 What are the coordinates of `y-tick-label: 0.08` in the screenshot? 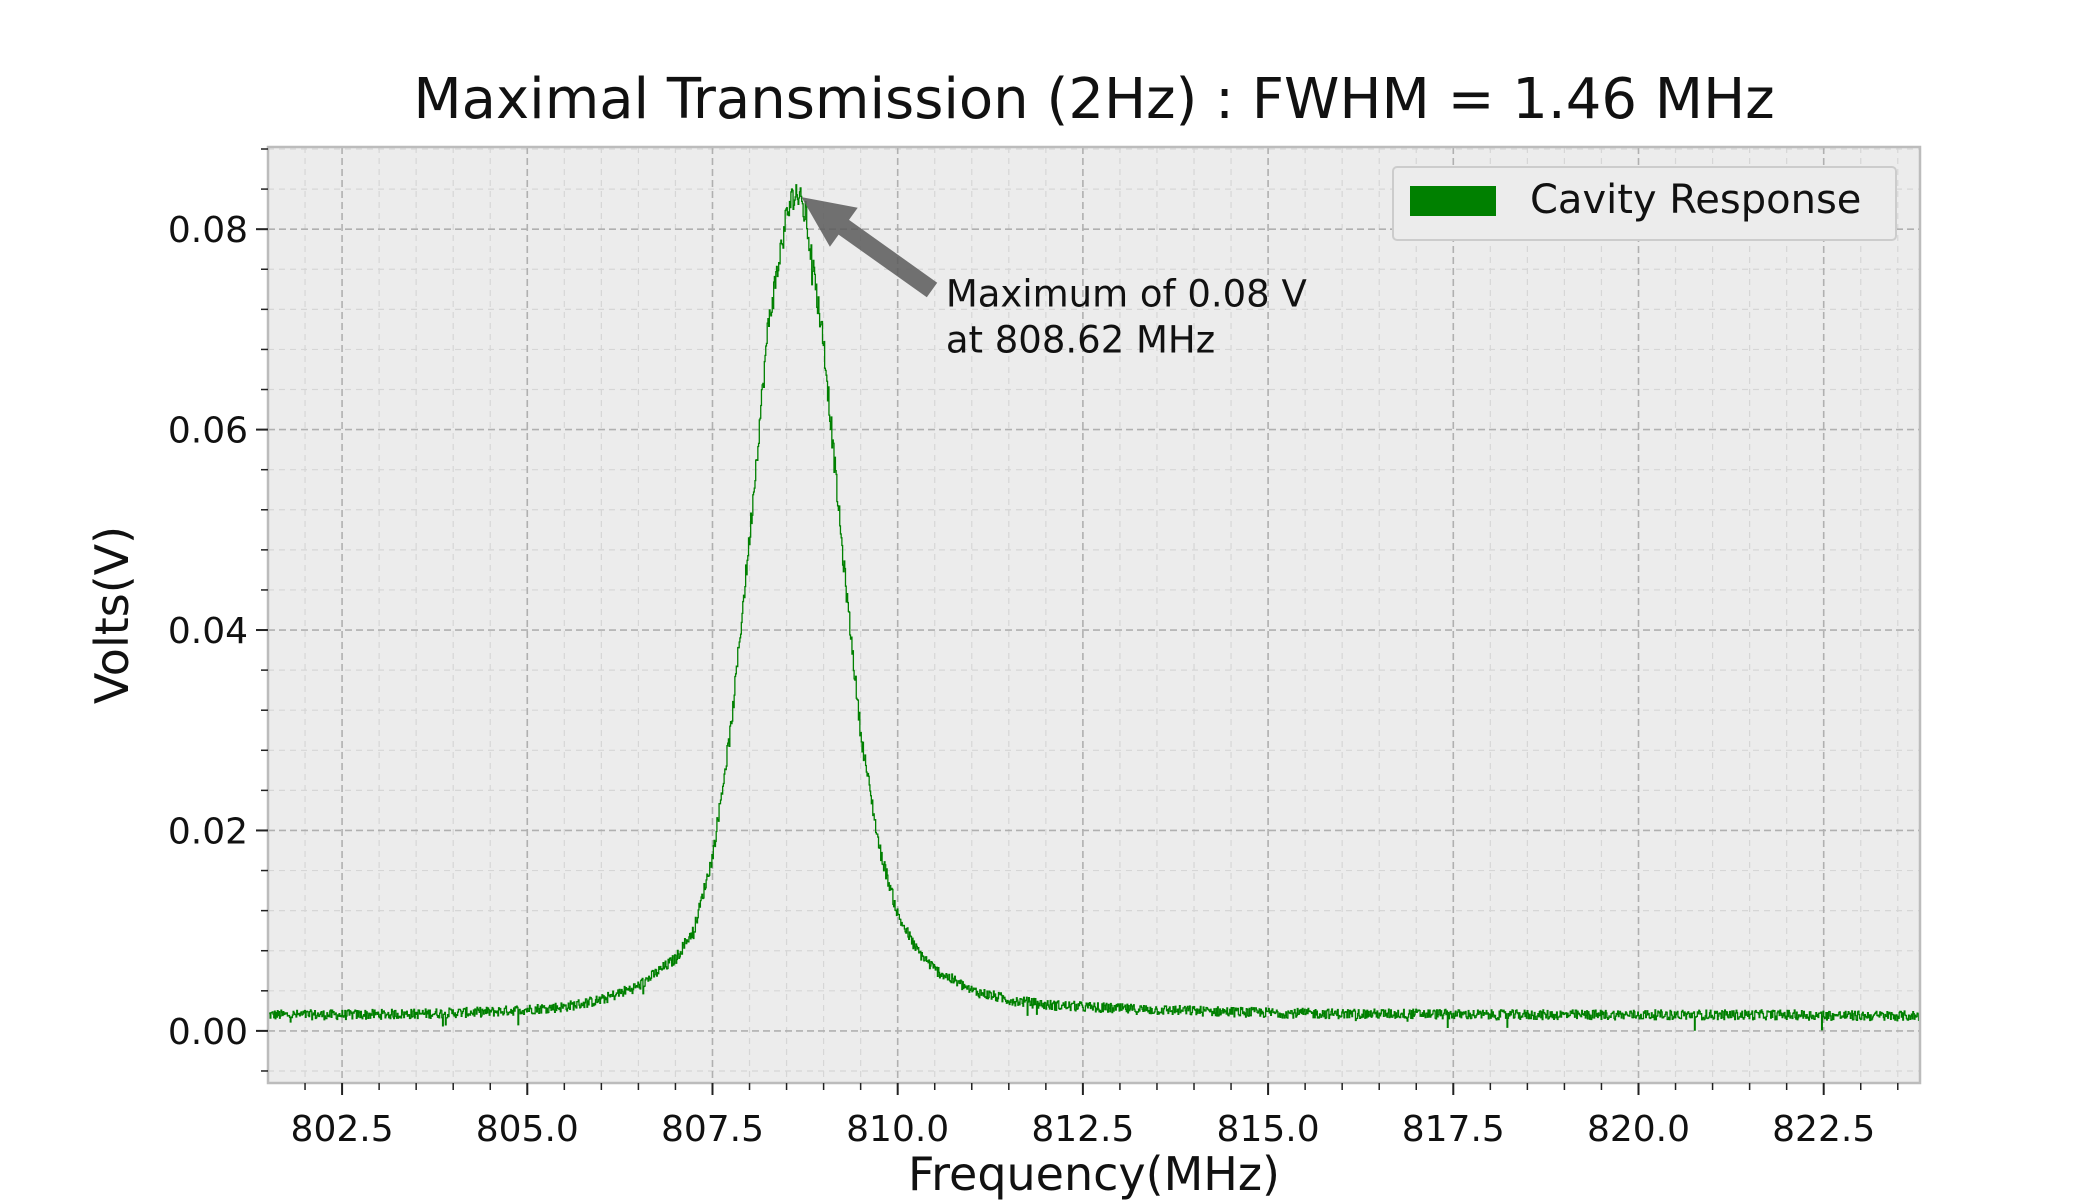 It's located at (208, 230).